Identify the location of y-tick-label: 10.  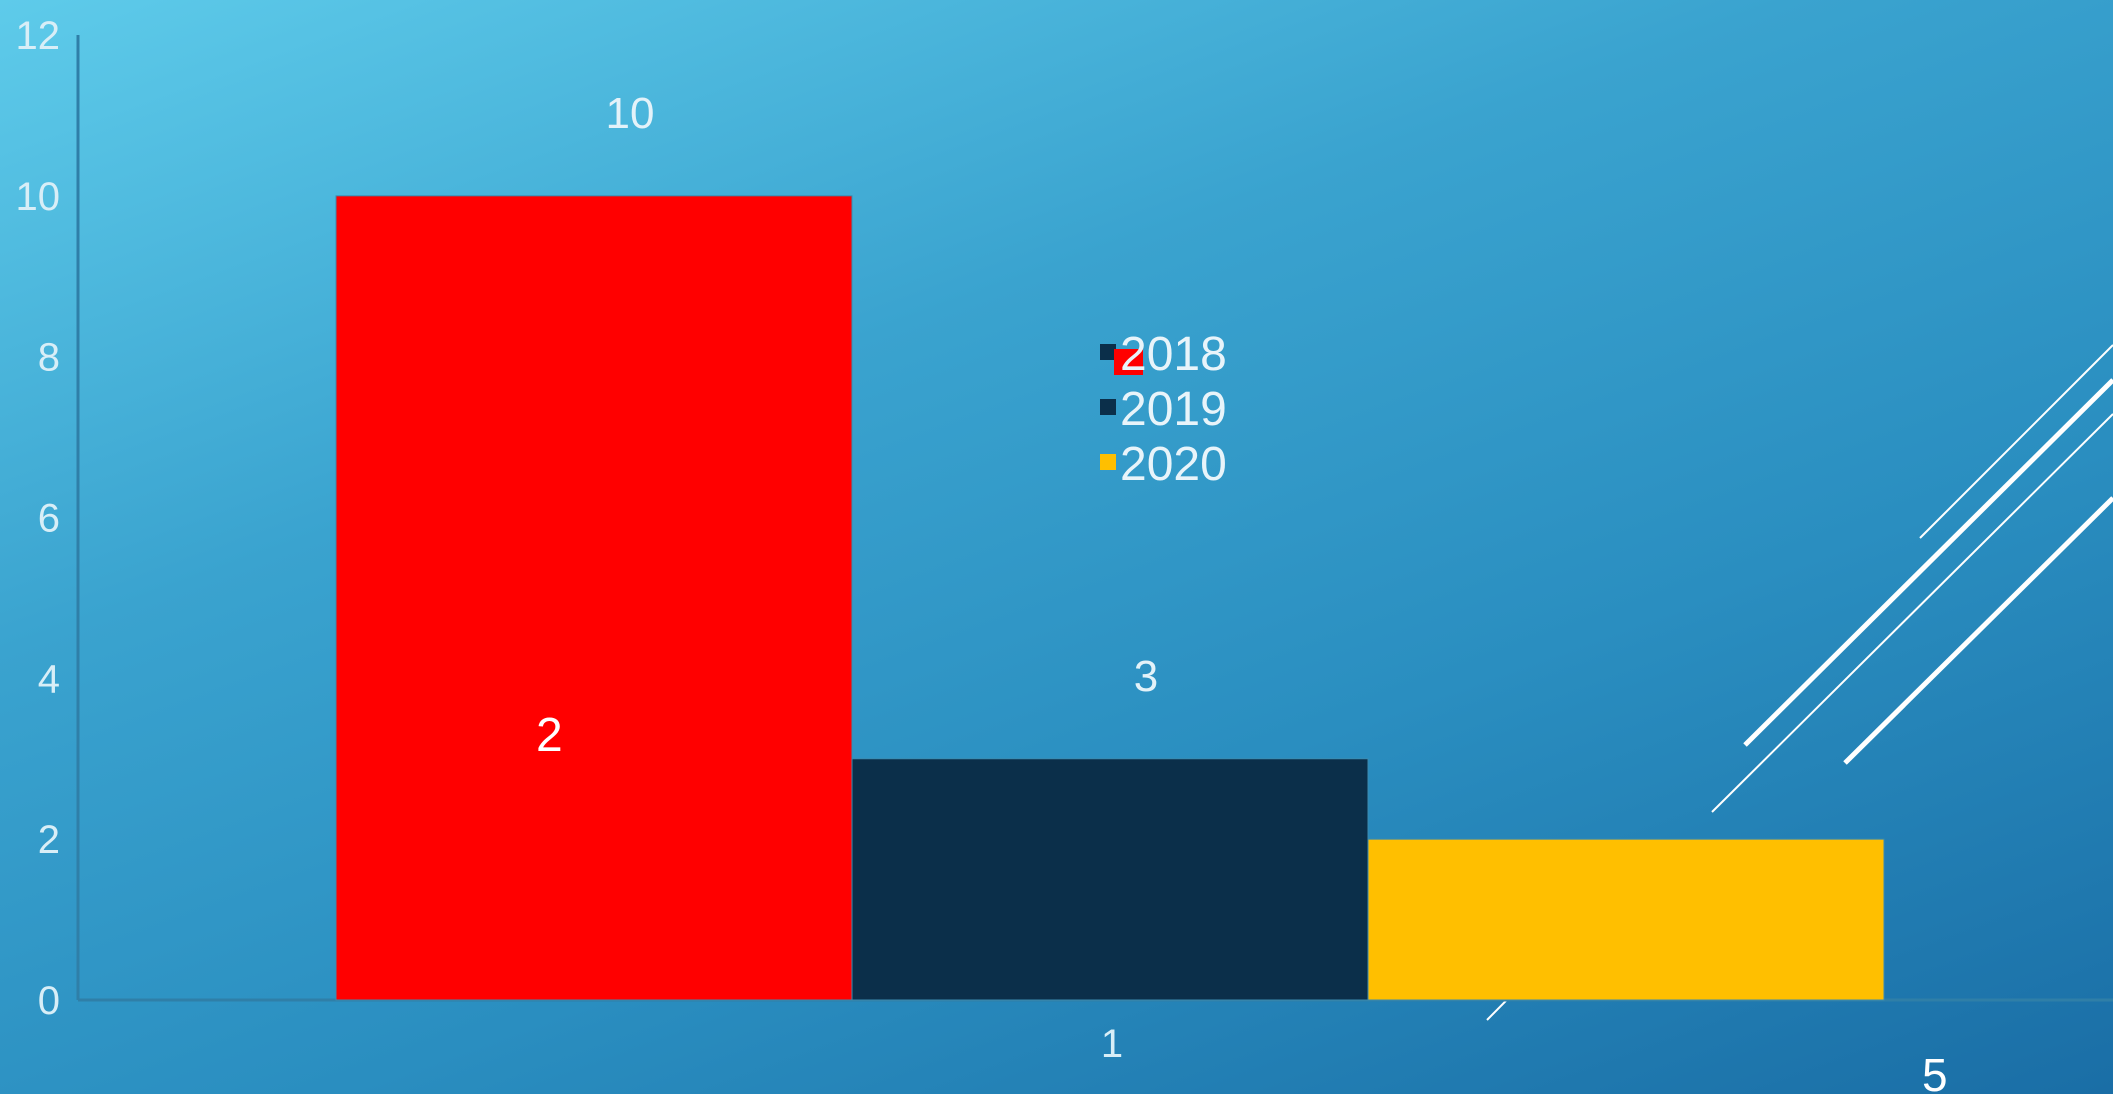
(38, 197).